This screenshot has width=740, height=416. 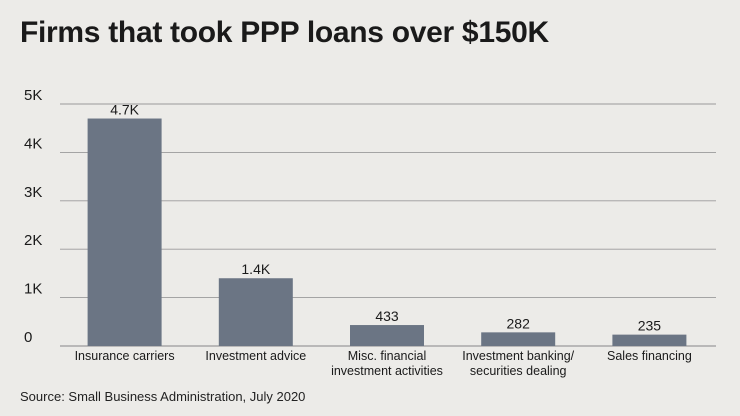 What do you see at coordinates (33, 143) in the screenshot?
I see `y-tick-label: 4K` at bounding box center [33, 143].